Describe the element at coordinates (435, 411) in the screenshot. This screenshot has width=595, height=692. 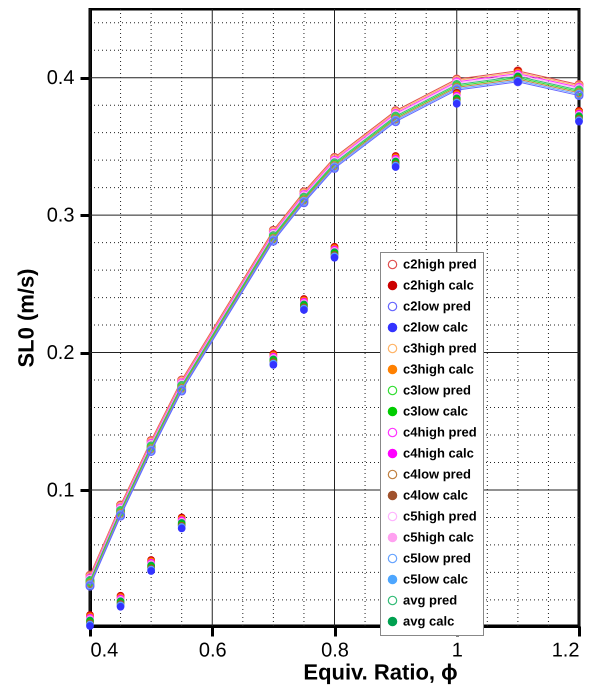
I see `legend-label: c3low calc` at that location.